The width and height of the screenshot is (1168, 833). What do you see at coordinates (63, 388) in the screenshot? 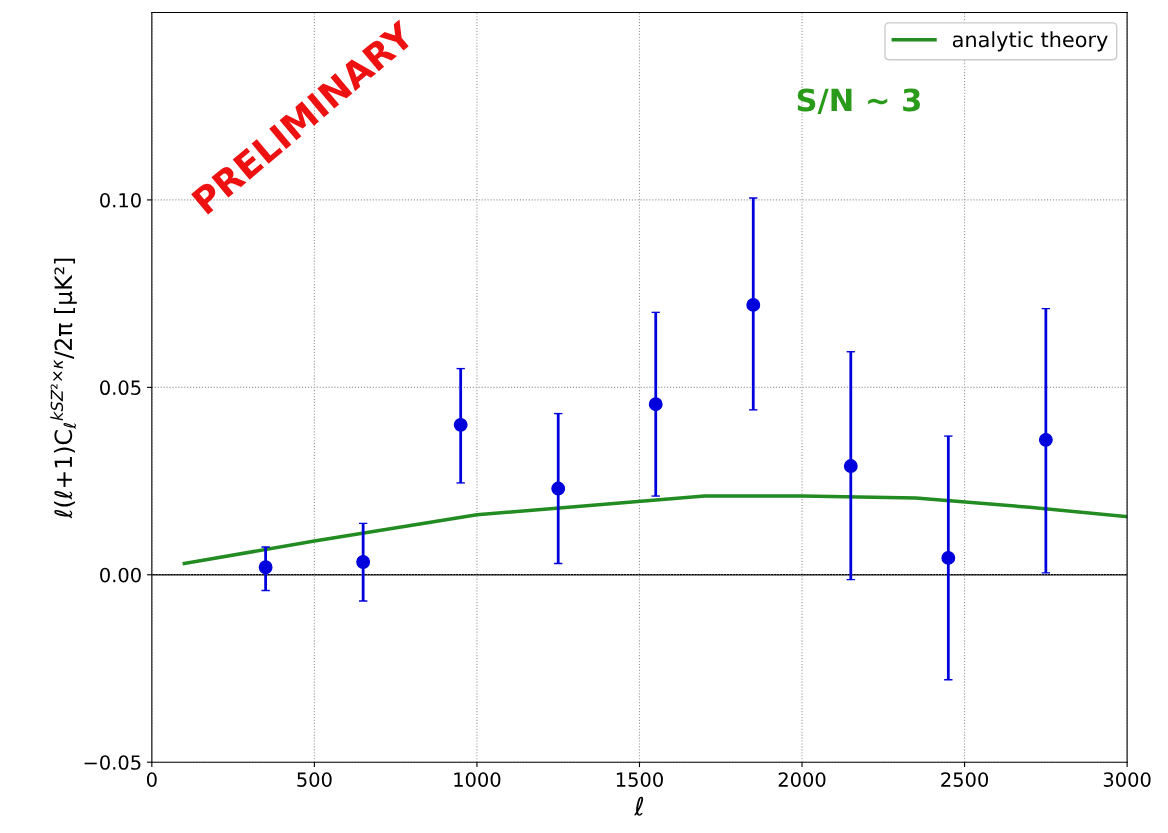
I see `y-axis-title: ℓ(ℓ+1)C$_{ℓ}$$^{kSZ²×κ}$/2π [μK²]` at bounding box center [63, 388].